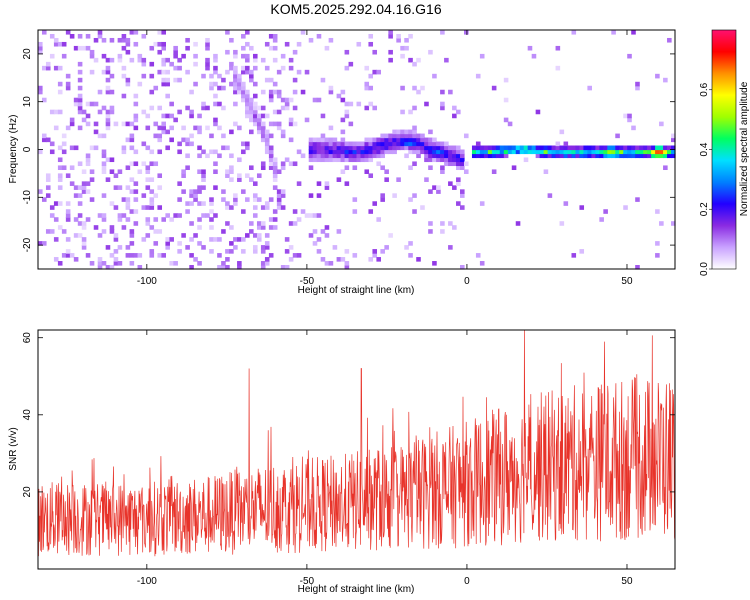  I want to click on y-tick-label: 10, so click(27, 102).